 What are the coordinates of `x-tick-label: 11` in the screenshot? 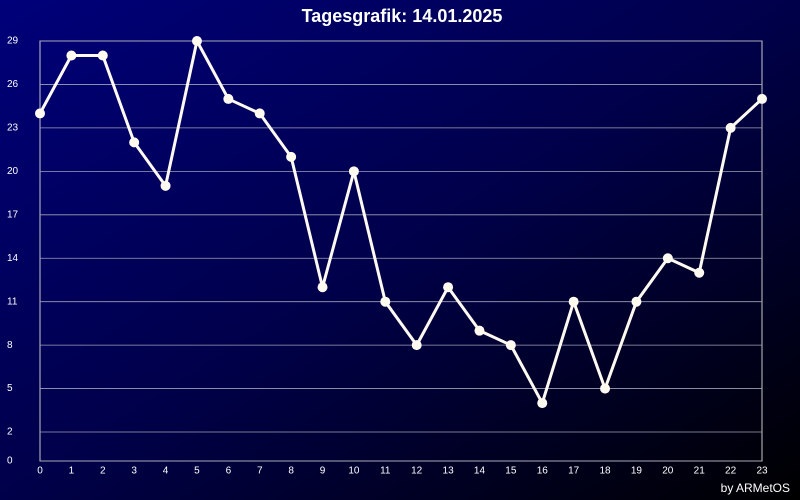 It's located at (385, 471).